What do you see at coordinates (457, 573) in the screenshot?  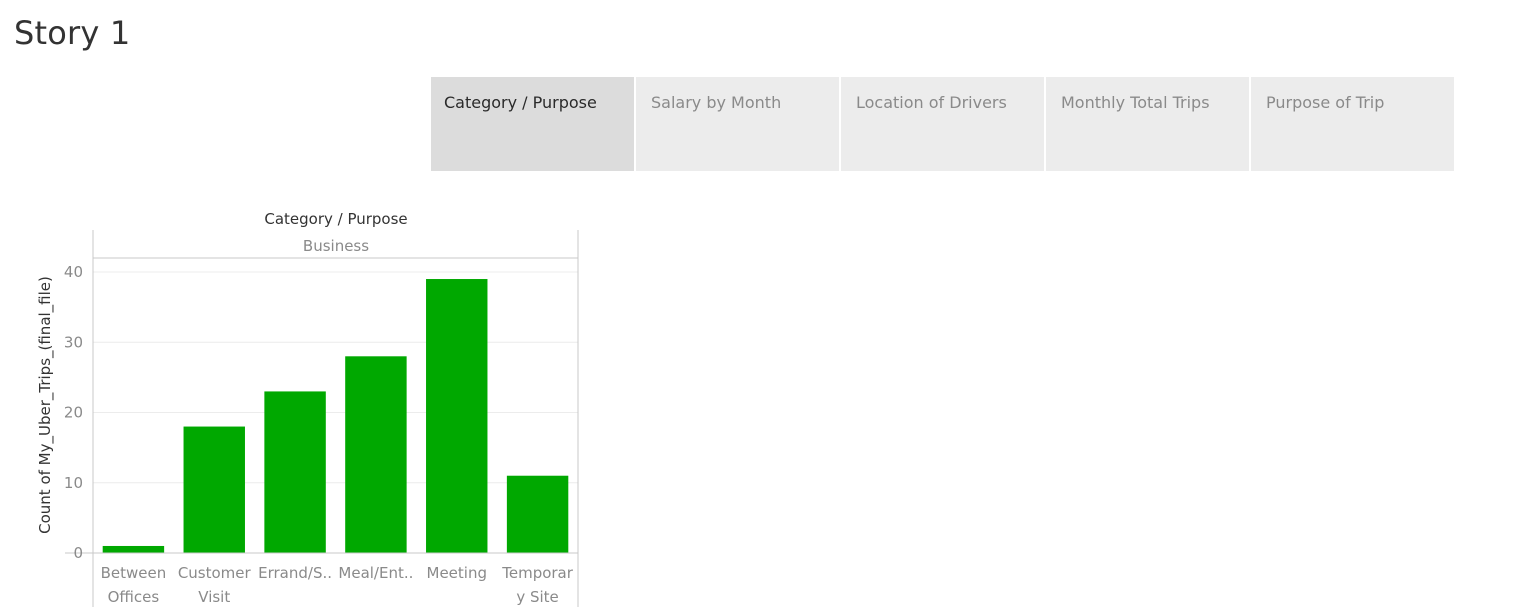 I see `x-tick-label: Meeting` at bounding box center [457, 573].